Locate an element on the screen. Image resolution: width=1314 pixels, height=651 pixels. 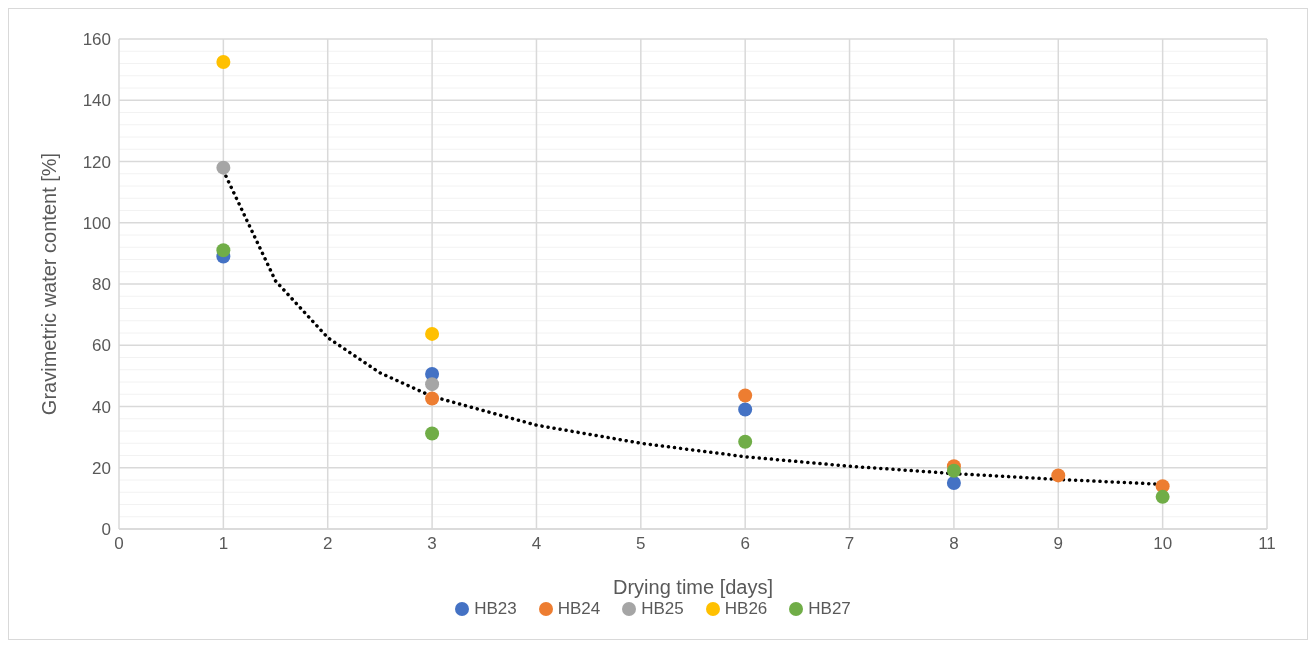
y-axis-title: Gravimetric water content [%] is located at coordinates (49, 284).